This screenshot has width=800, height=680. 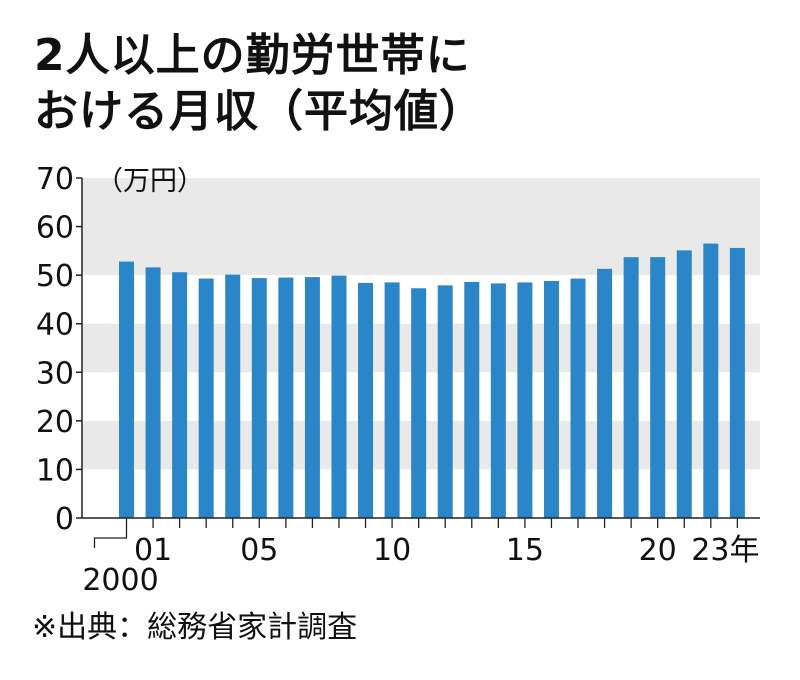 I want to click on chart-title: 2人以上の勤労世帯に おける月収（平均値）, so click(x=259, y=84).